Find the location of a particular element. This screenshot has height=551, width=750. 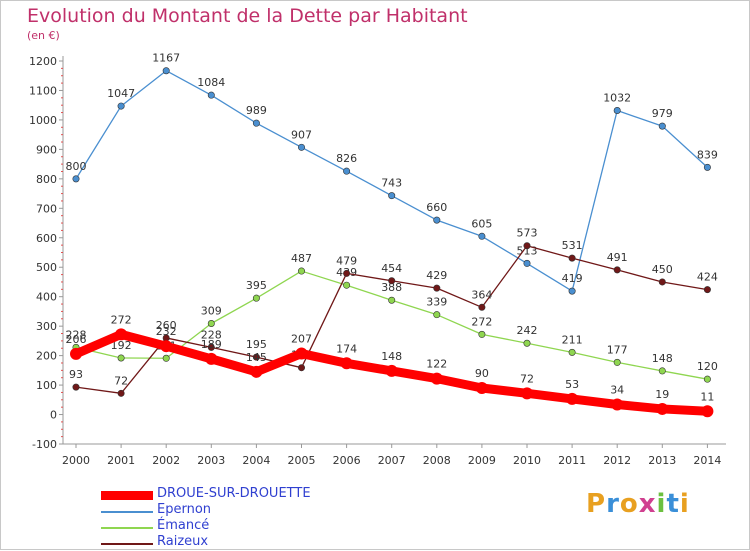

data-label: 1167 is located at coordinates (166, 58).